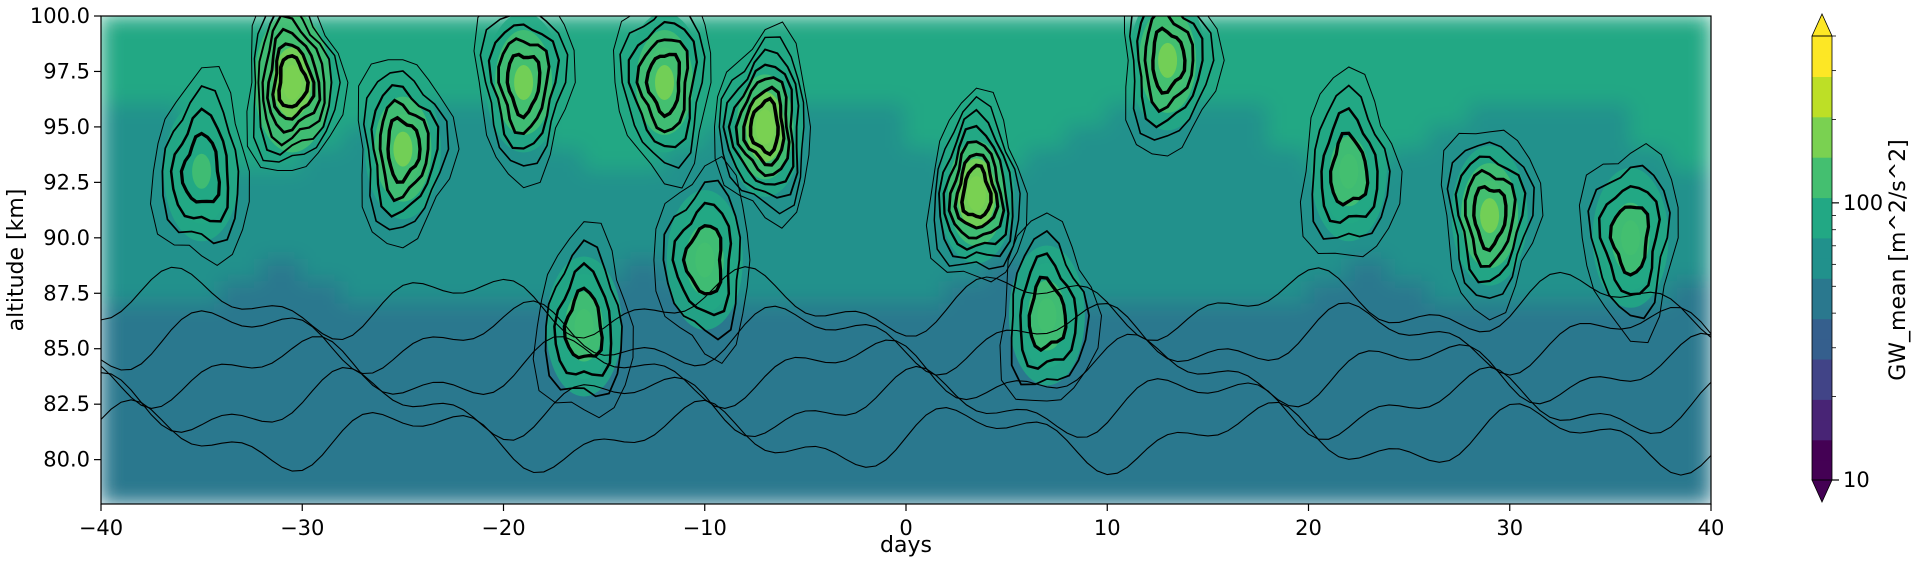  What do you see at coordinates (1107, 528) in the screenshot?
I see `x-tick-label: 10` at bounding box center [1107, 528].